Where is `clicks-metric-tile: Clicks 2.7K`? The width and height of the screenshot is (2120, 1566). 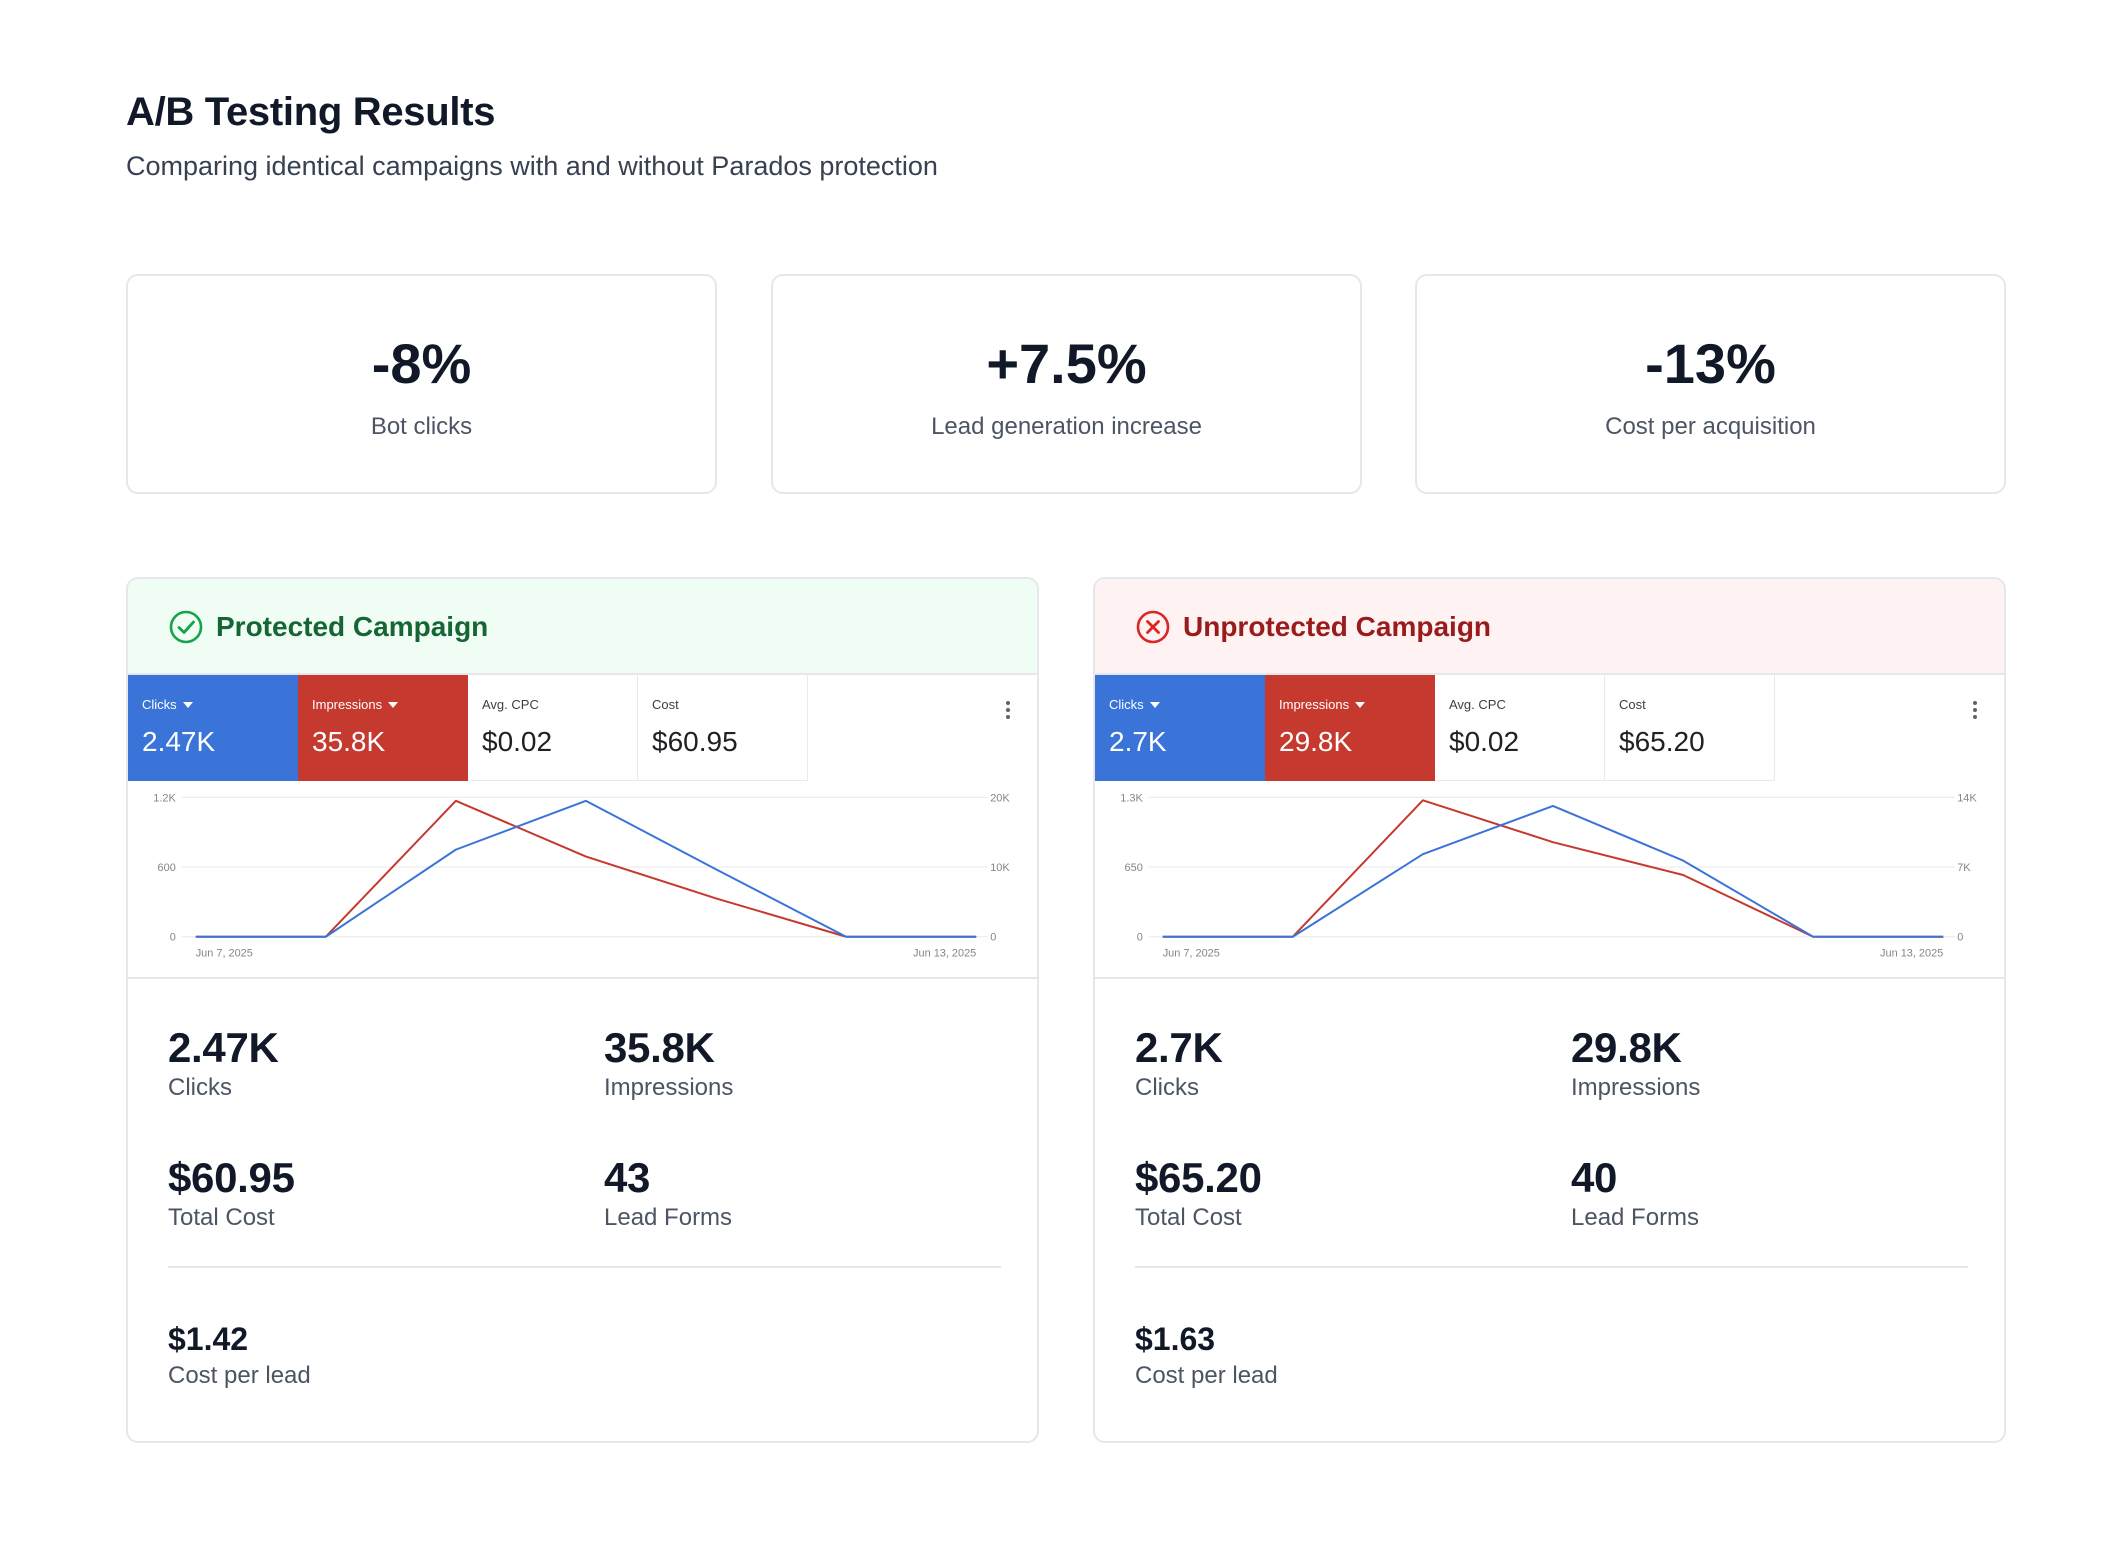 clicks-metric-tile: Clicks 2.7K is located at coordinates (1180, 728).